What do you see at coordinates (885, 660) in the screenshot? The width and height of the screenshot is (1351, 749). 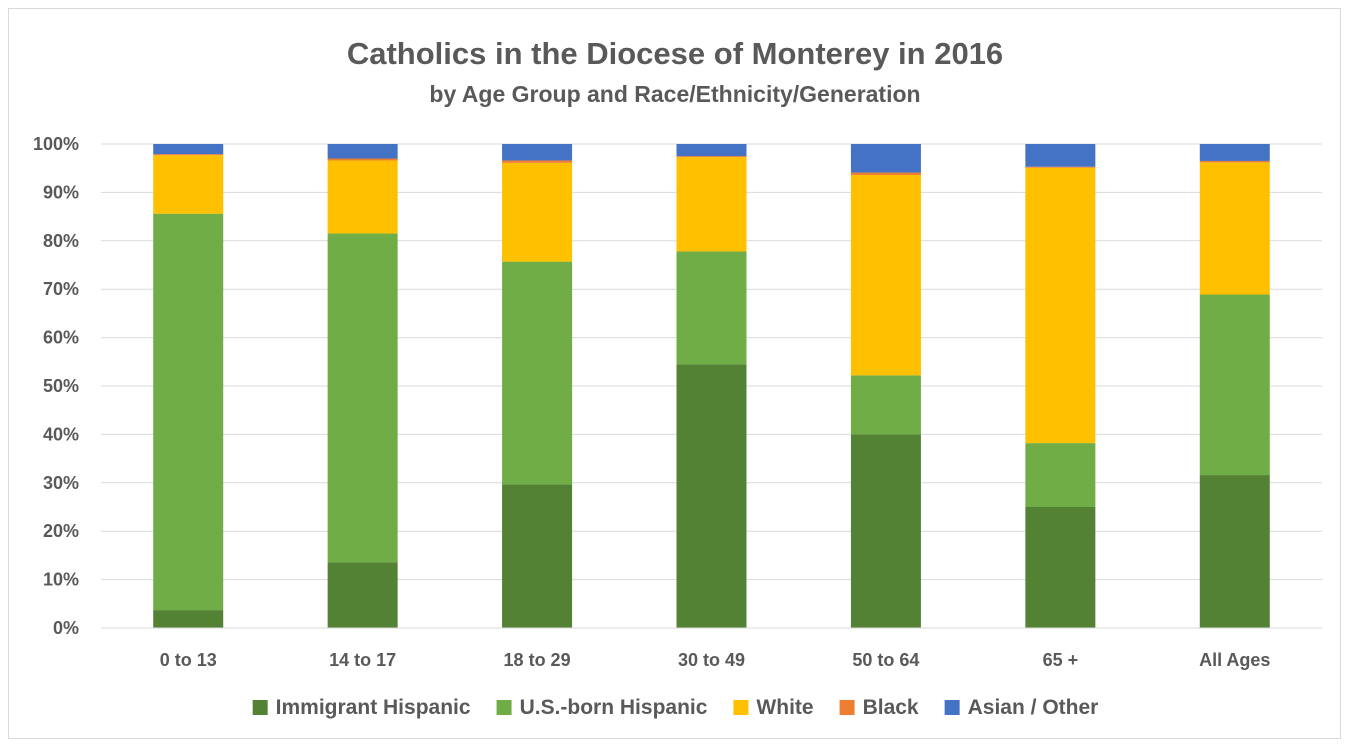 I see `x-tick-label: 50 to 64` at bounding box center [885, 660].